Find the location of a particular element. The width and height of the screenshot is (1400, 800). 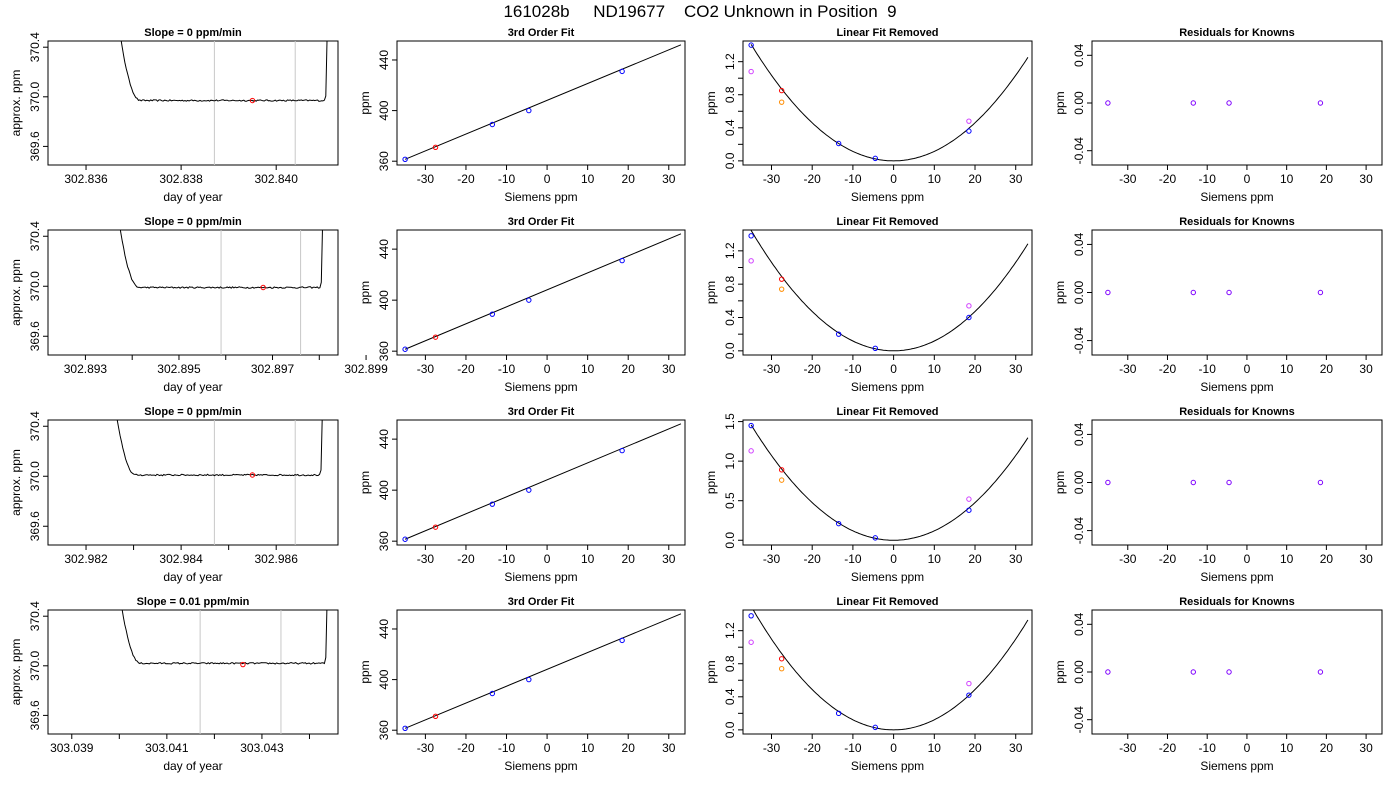

x-tick-label: 302.836 is located at coordinates (86, 179).